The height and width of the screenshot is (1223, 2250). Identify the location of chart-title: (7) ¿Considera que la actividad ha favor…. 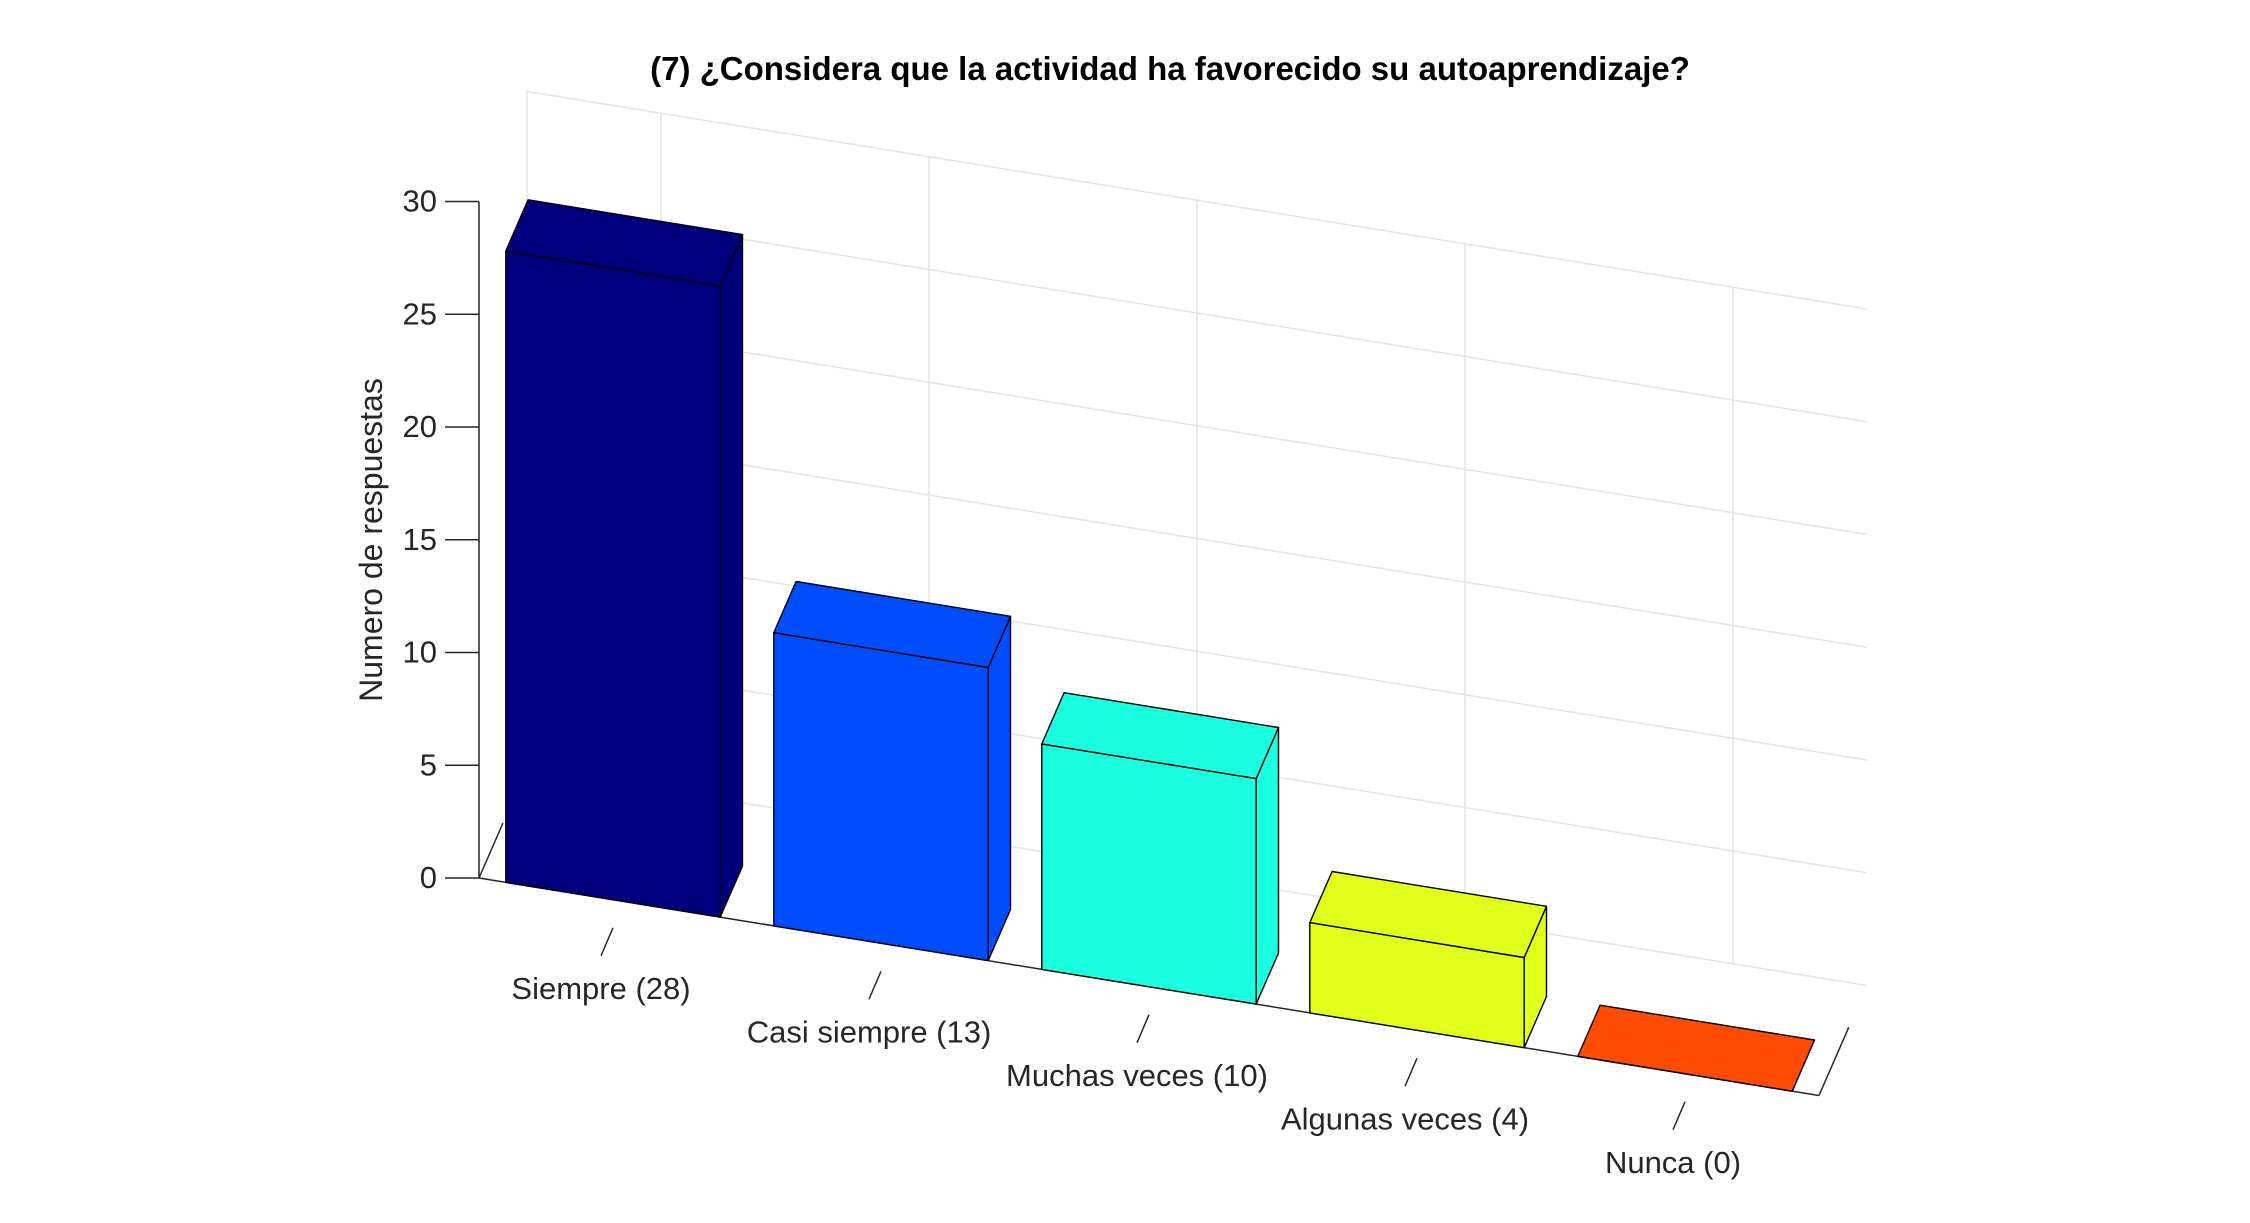
(1170, 68).